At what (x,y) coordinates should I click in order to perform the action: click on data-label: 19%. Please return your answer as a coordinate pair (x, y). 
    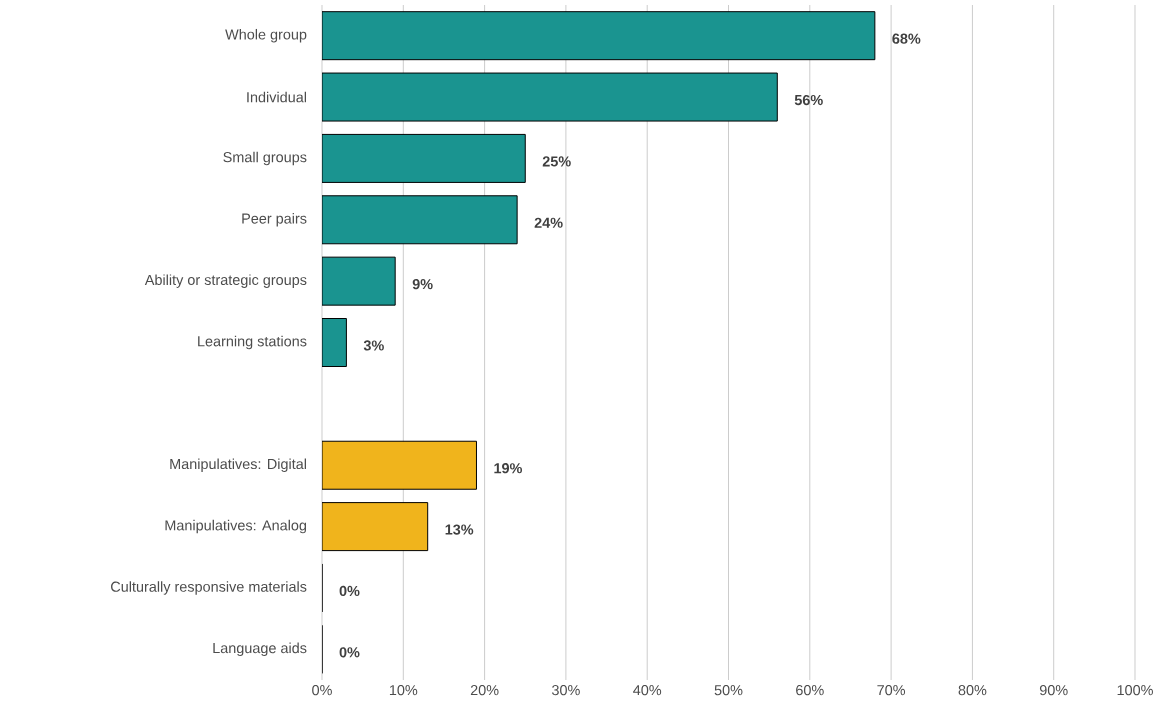
    Looking at the image, I should click on (508, 468).